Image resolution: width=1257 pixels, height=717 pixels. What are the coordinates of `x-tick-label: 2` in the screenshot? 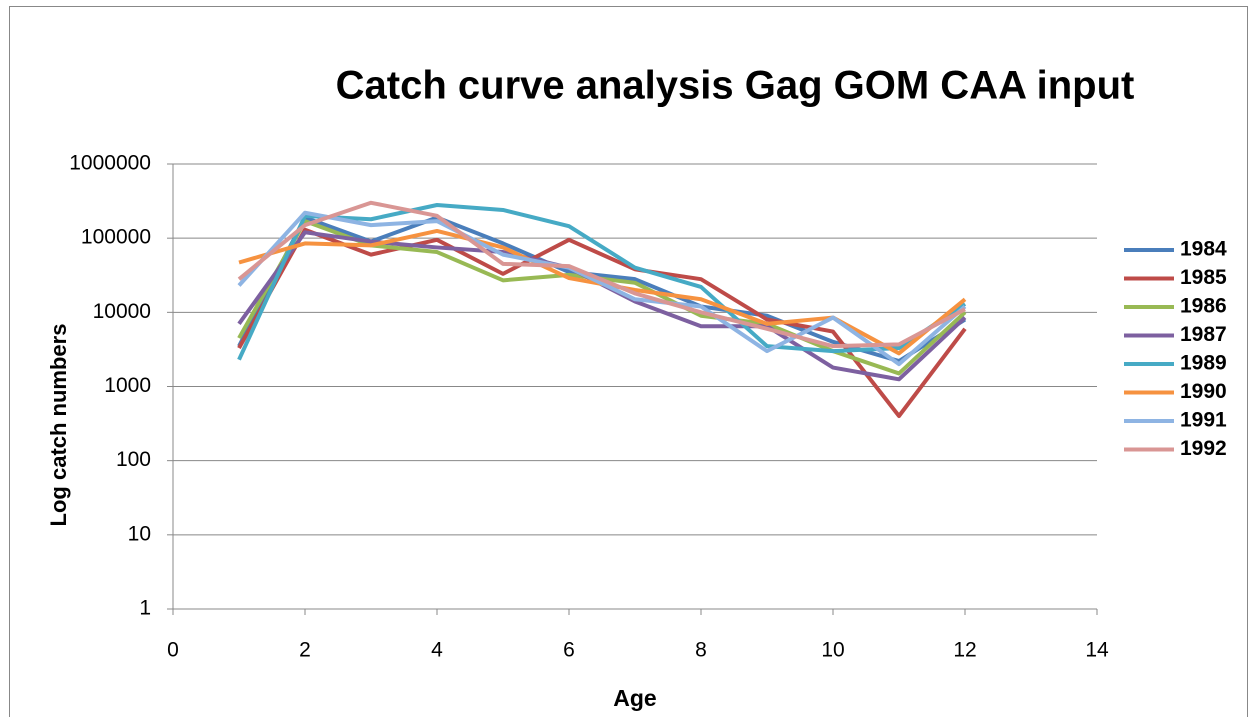 It's located at (305, 650).